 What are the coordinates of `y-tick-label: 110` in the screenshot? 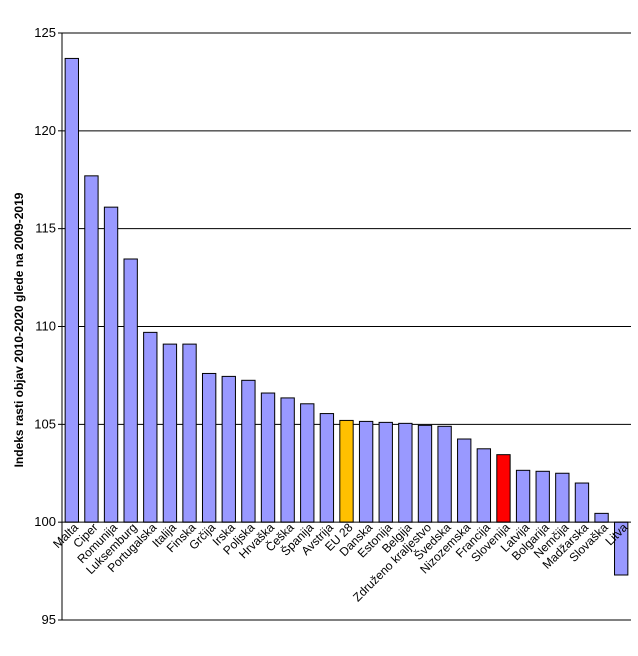 It's located at (45, 326).